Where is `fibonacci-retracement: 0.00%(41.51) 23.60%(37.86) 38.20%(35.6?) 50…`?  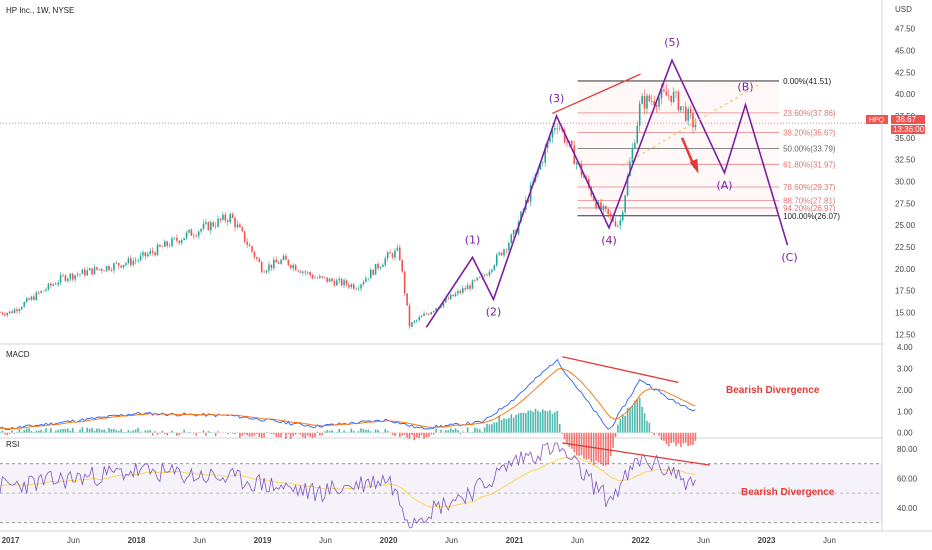 fibonacci-retracement: 0.00%(41.51) 23.60%(37.86) 38.20%(35.6?) 50… is located at coordinates (709, 149).